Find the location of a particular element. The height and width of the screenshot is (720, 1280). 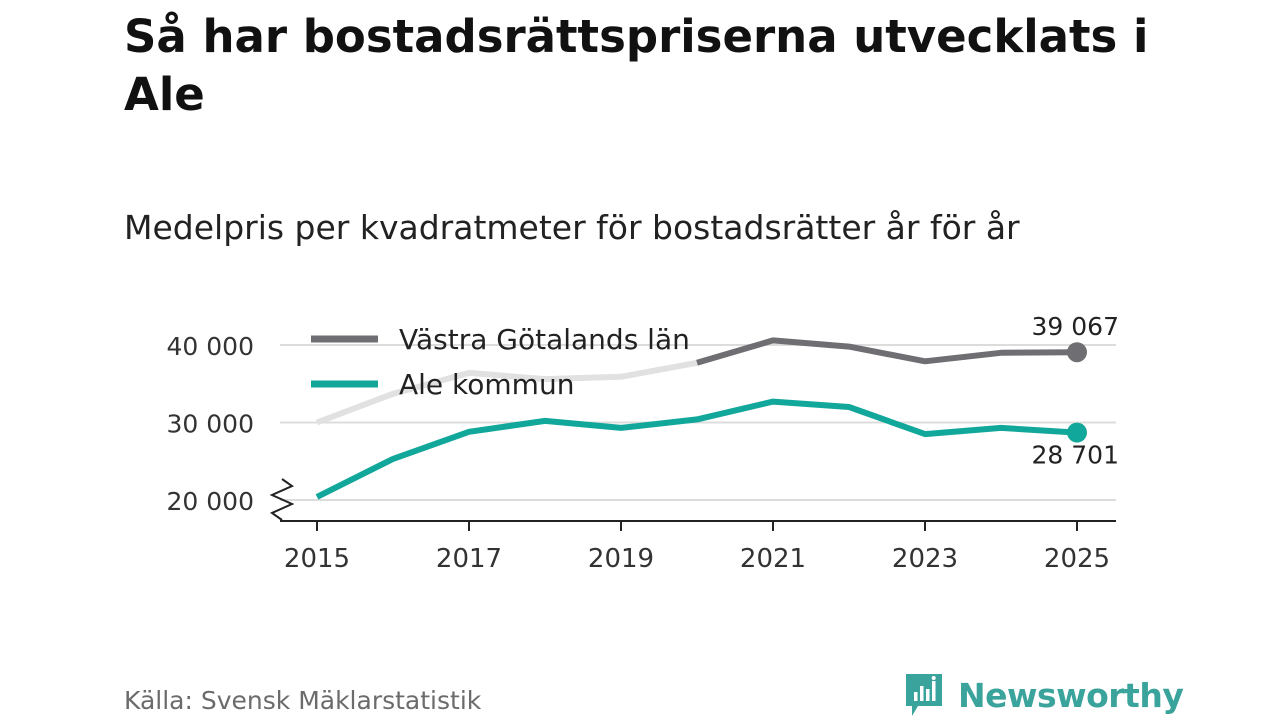

end-point-vastra-gotaland is located at coordinates (1077, 352).